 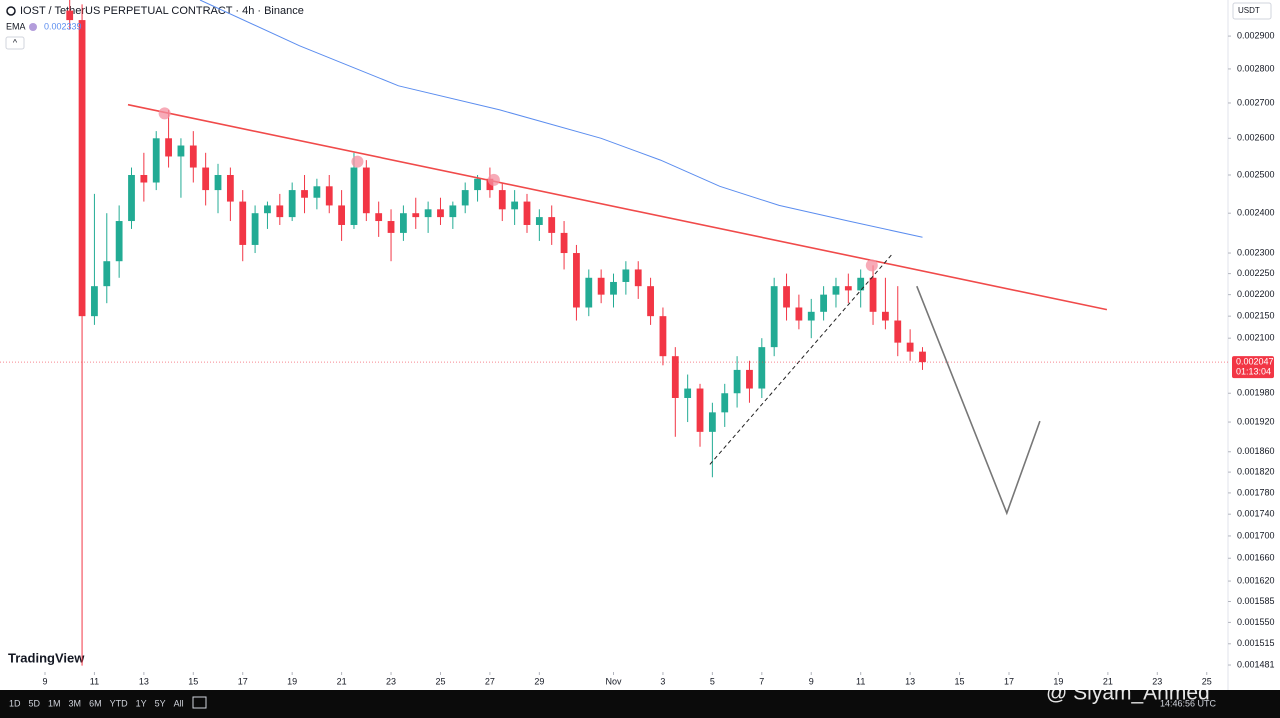 I want to click on indicator-icon, so click(x=33, y=27).